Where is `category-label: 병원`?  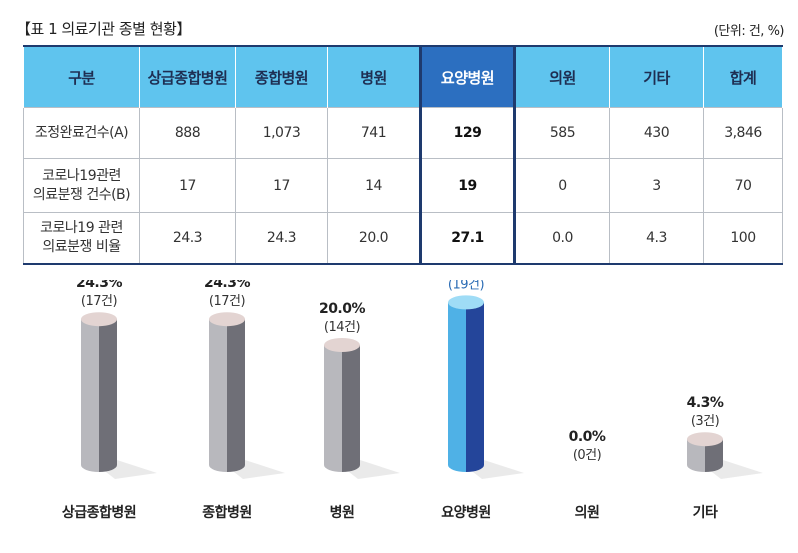 category-label: 병원 is located at coordinates (342, 512).